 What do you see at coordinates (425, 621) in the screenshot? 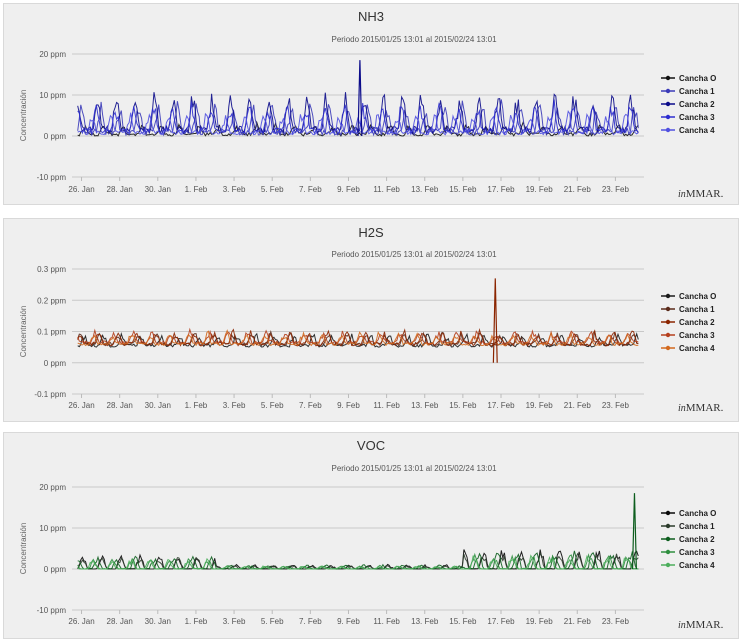
I see `x-tick-label: 13. Feb` at bounding box center [425, 621].